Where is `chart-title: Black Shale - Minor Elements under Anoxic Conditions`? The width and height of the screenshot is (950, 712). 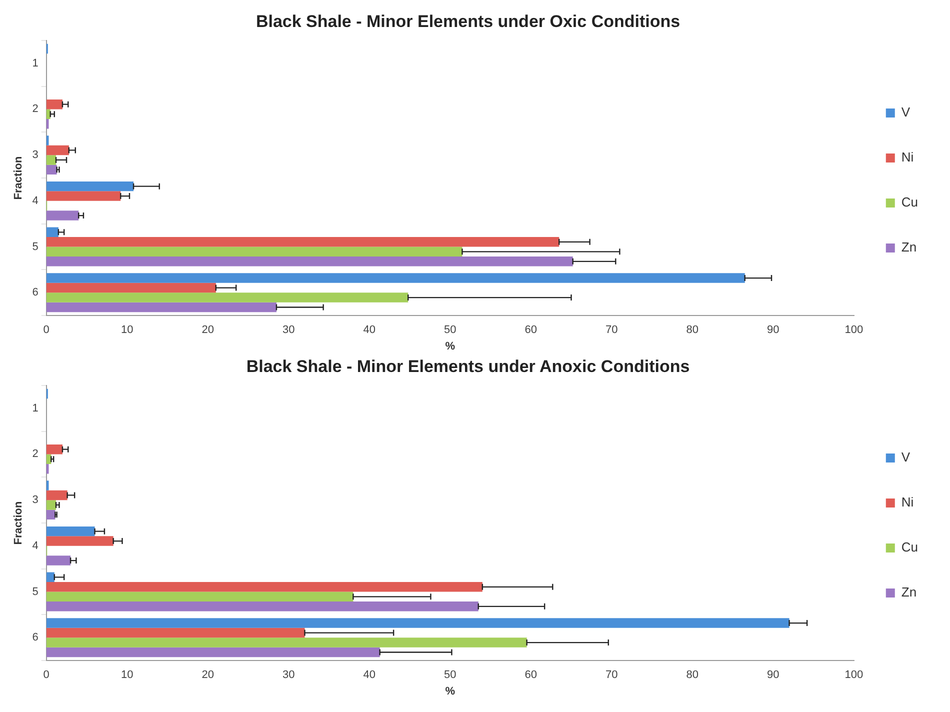 chart-title: Black Shale - Minor Elements under Anoxic Conditions is located at coordinates (468, 366).